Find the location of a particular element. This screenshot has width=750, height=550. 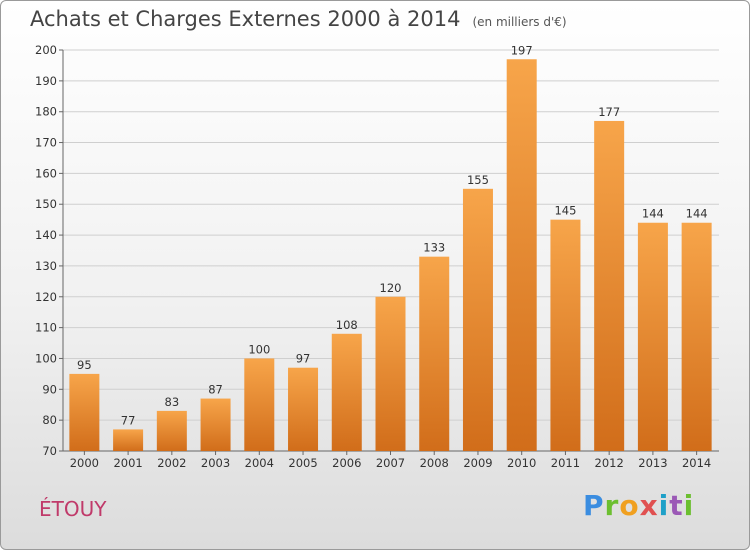

x-tick-label-2002: 2002 is located at coordinates (171, 463).